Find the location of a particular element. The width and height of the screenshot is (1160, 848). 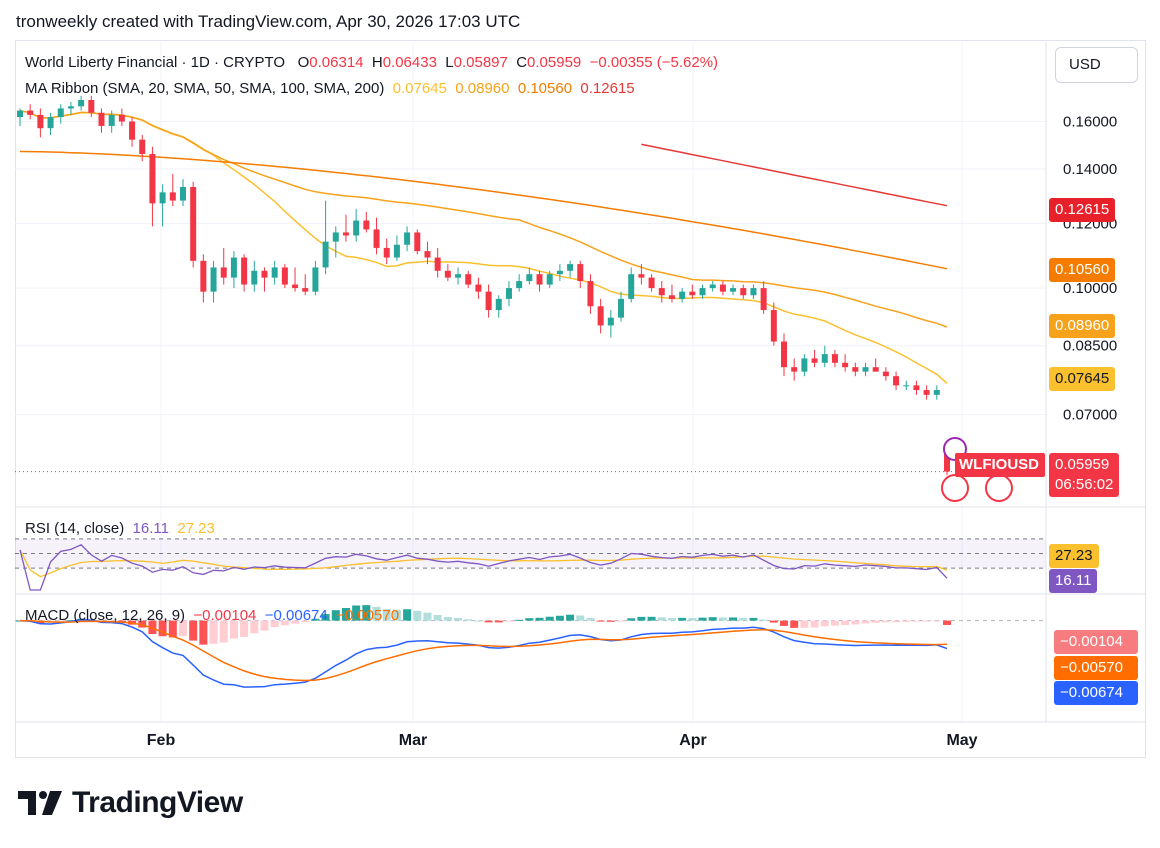

high-label: H is located at coordinates (377, 62).